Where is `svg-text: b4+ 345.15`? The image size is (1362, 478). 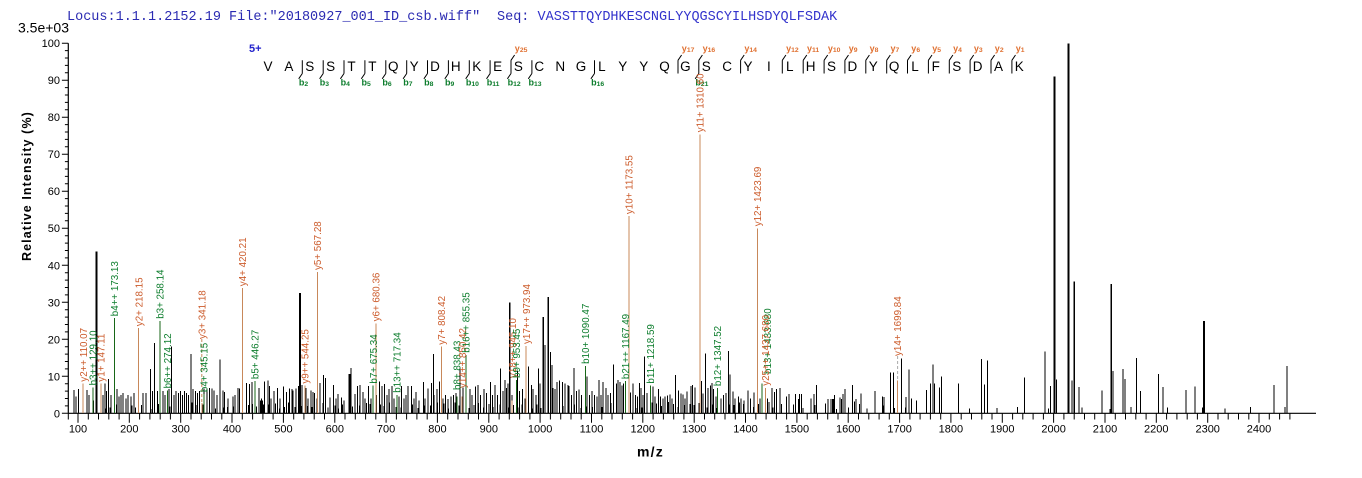 svg-text: b4+ 345.15 is located at coordinates (205, 367).